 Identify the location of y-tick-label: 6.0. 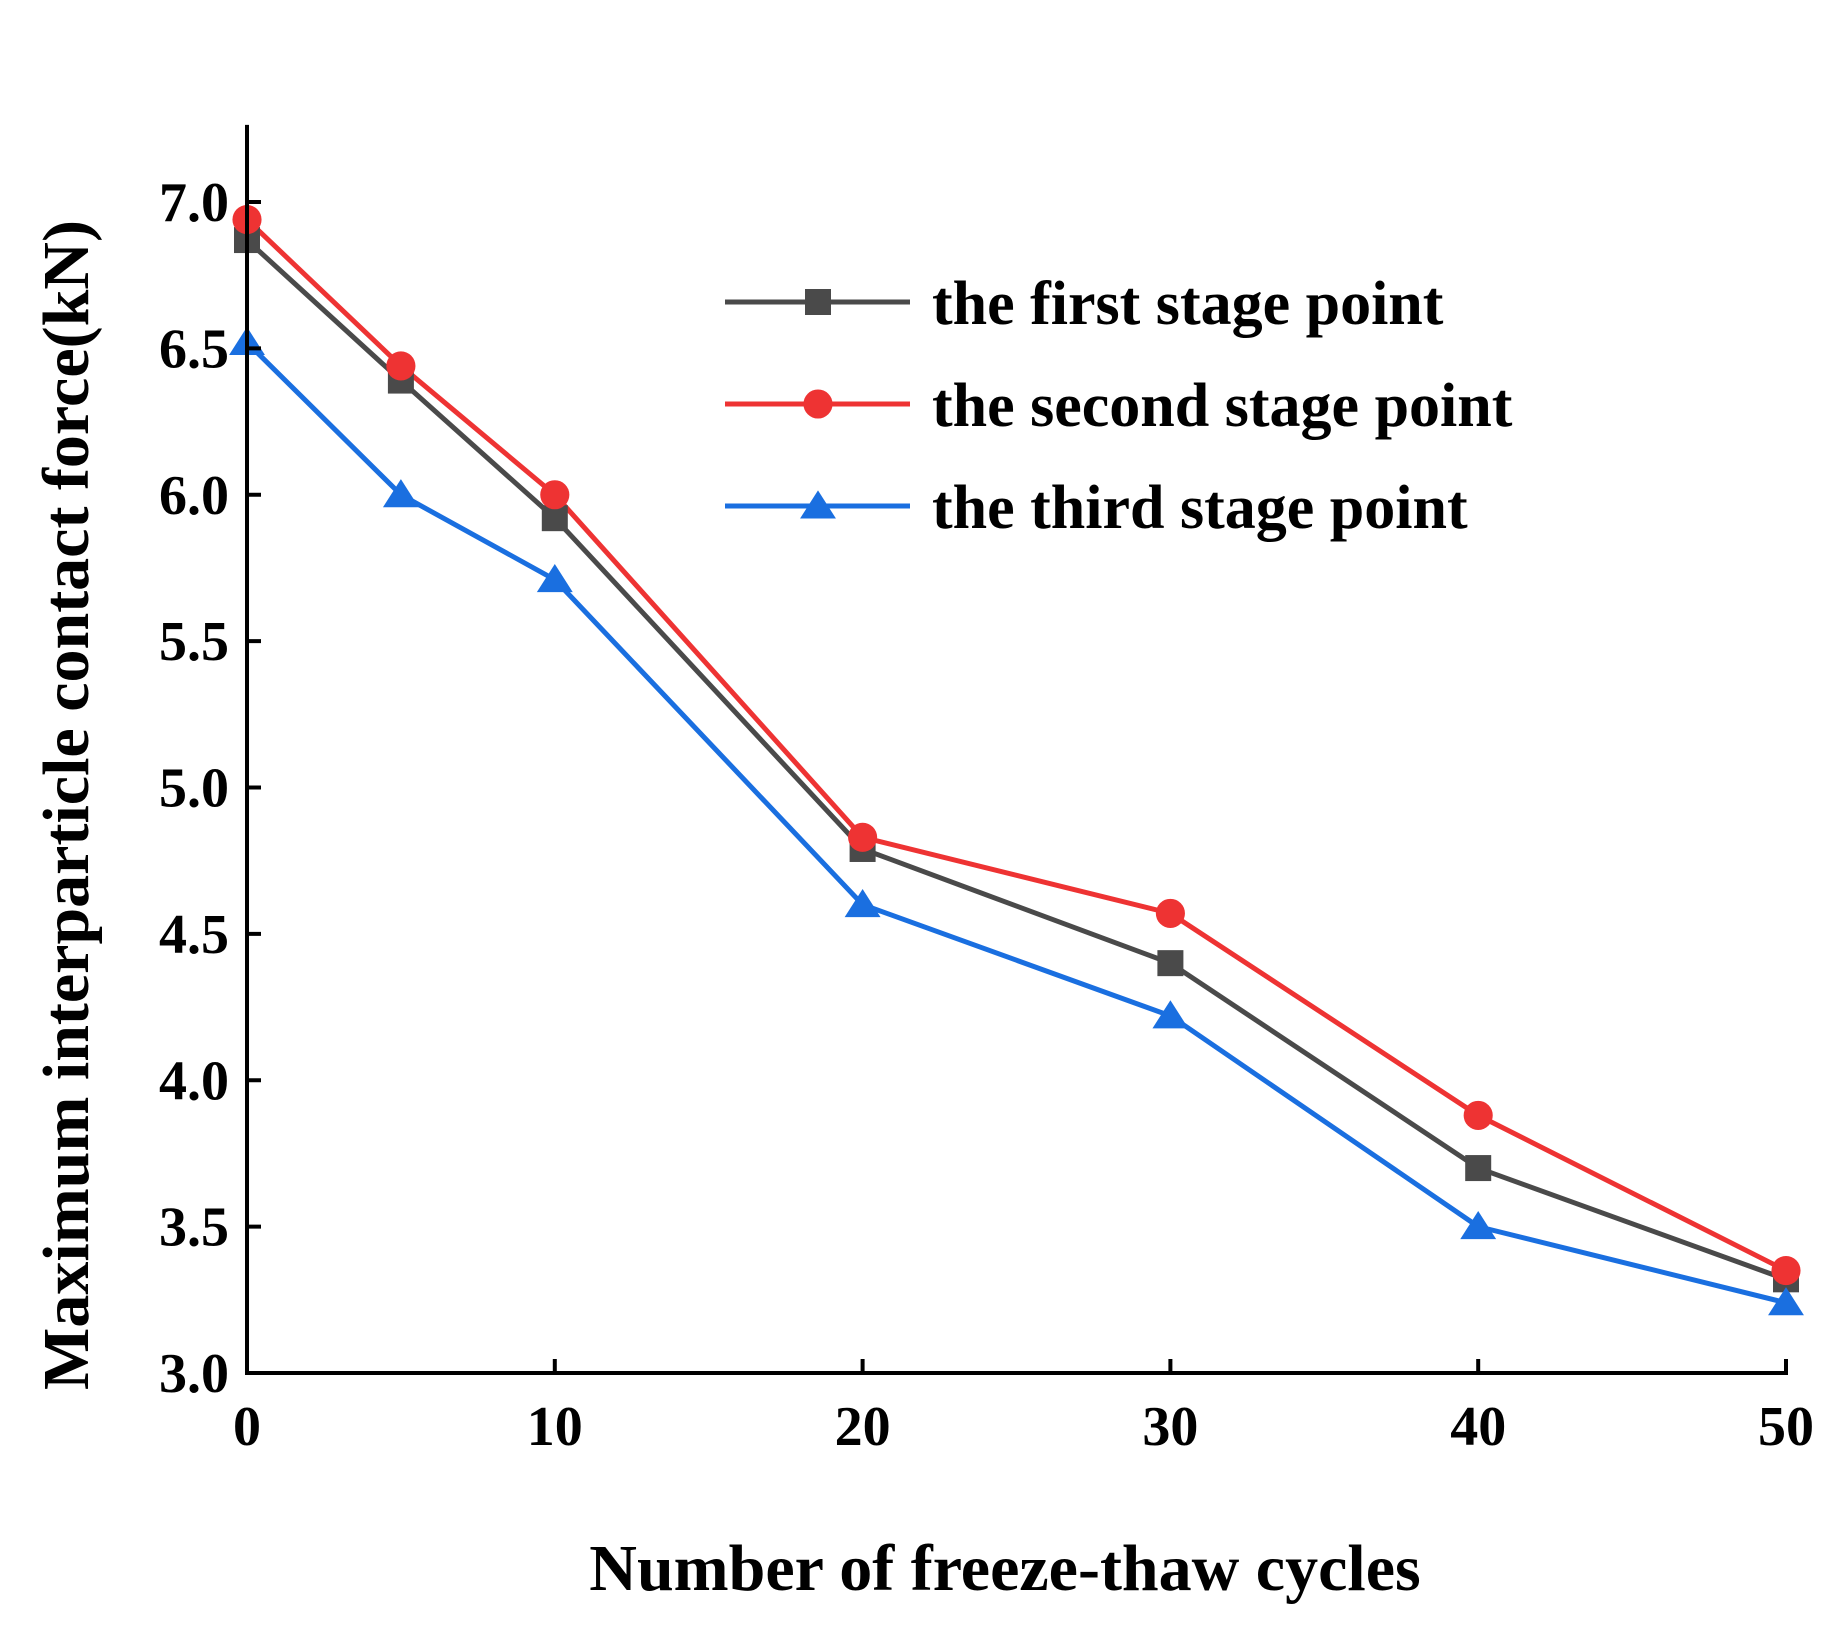
(194, 496).